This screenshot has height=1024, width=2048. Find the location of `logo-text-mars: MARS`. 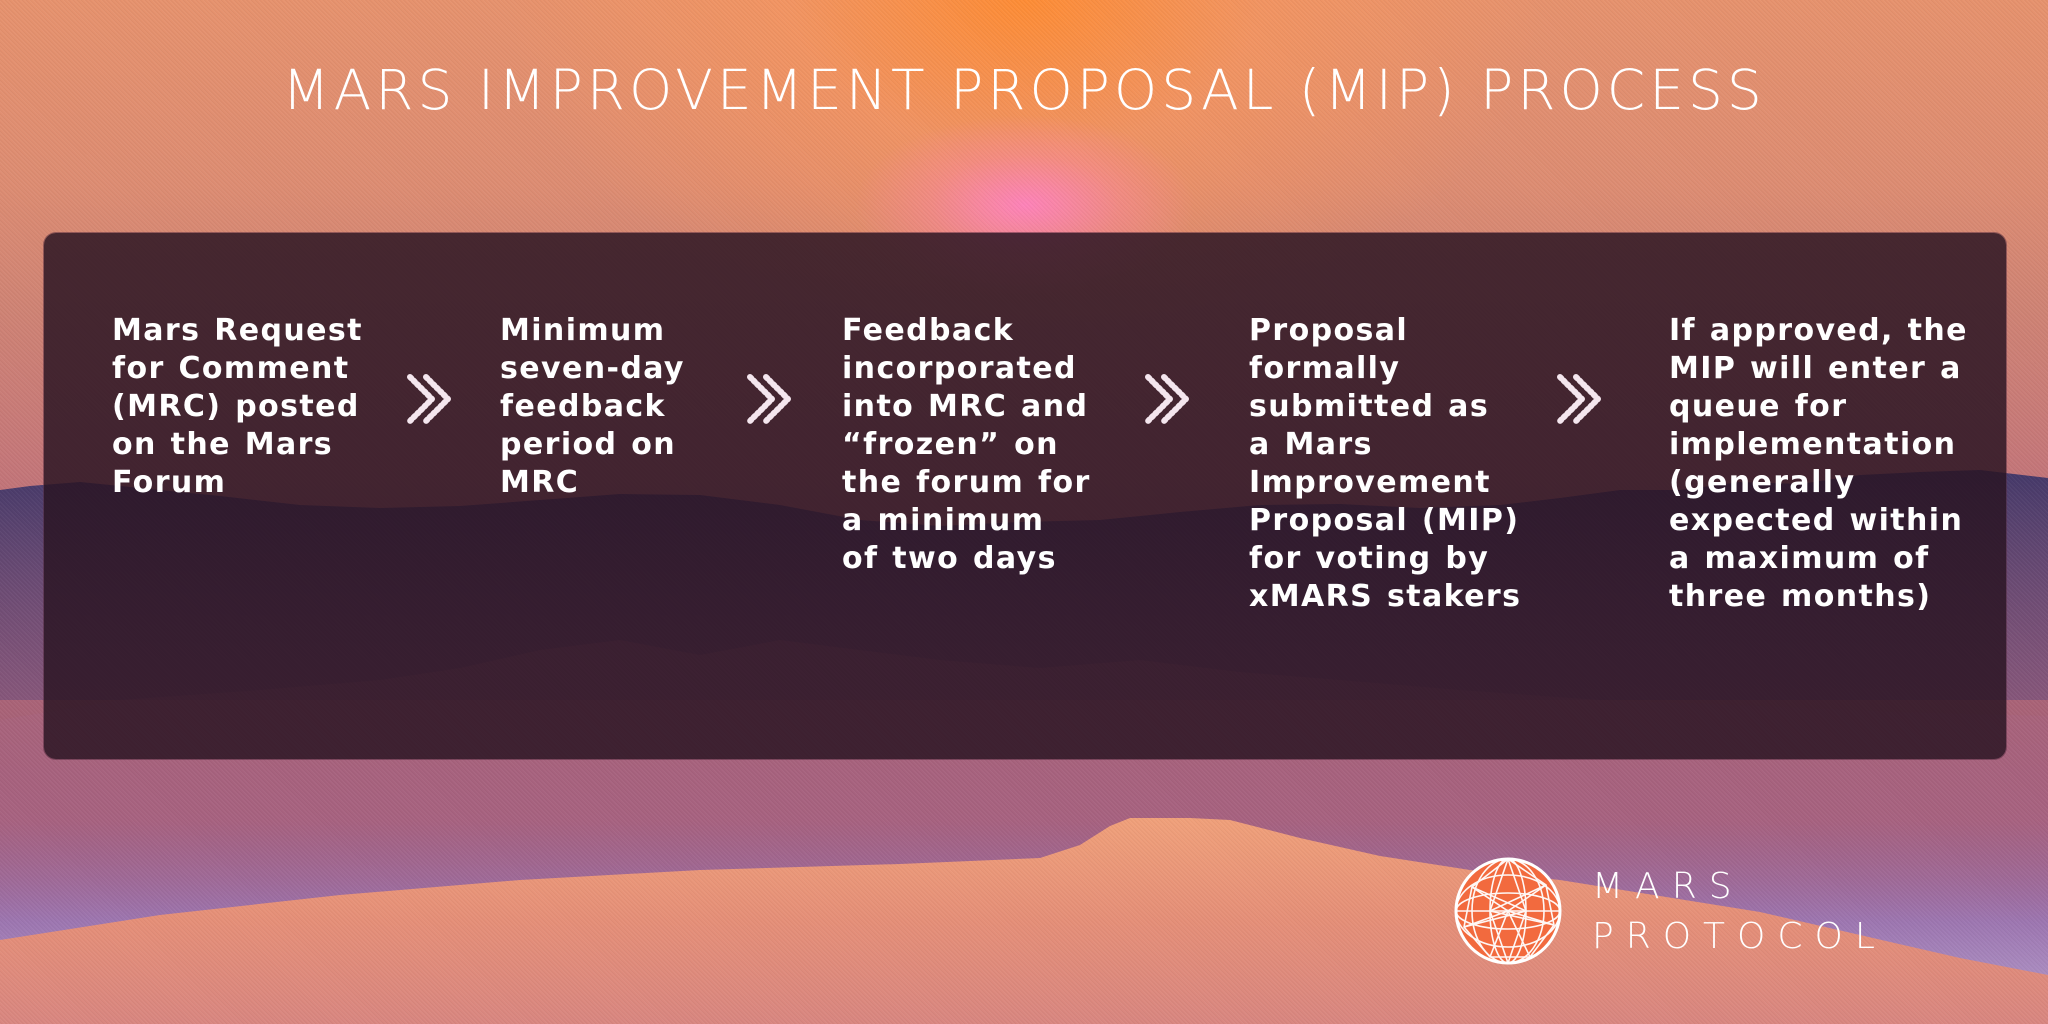

logo-text-mars: MARS is located at coordinates (1668, 886).